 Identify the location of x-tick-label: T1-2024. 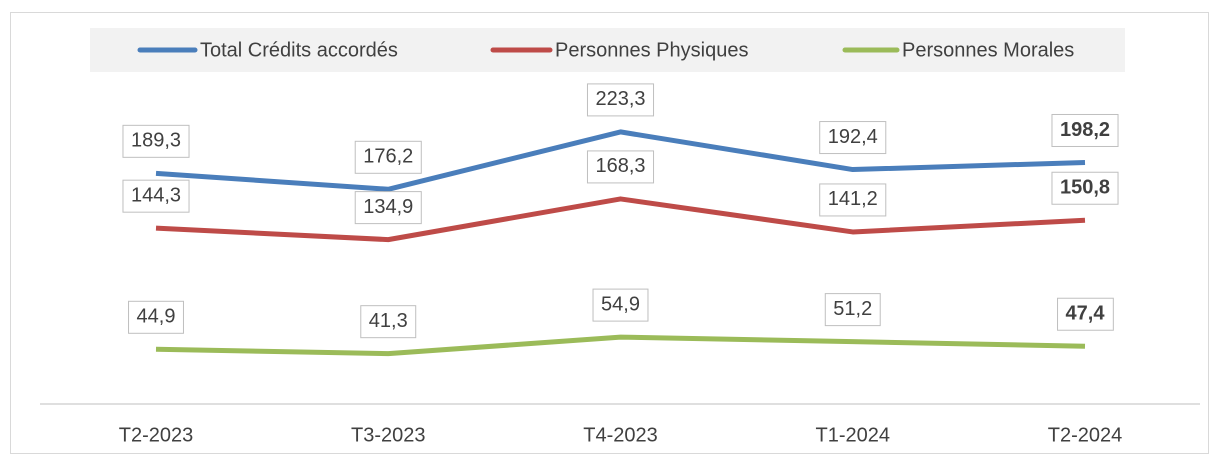
(853, 435).